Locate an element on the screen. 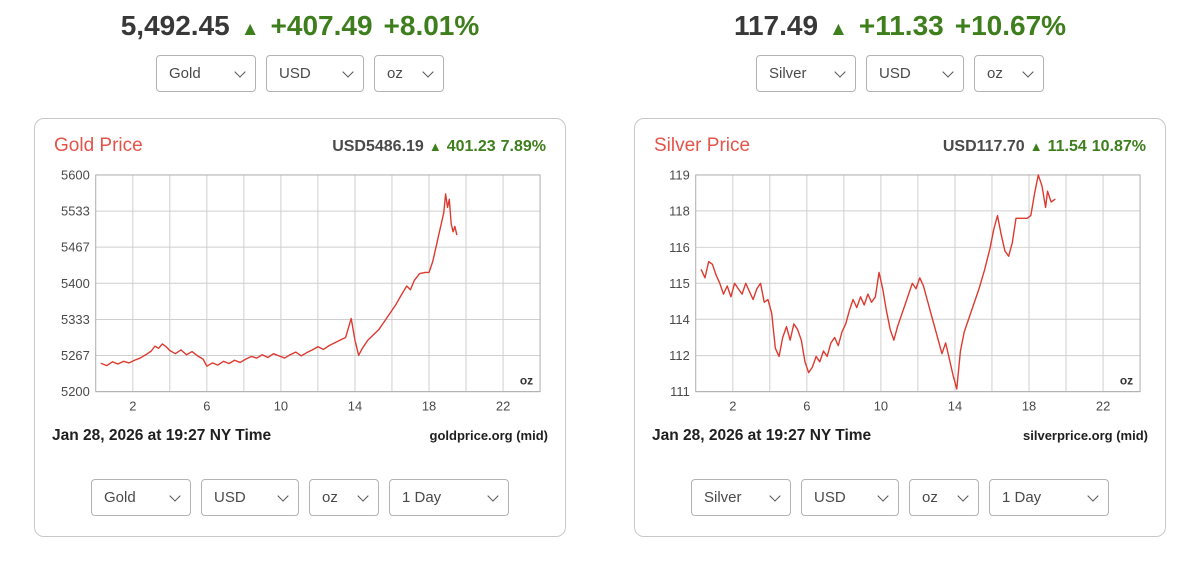  chart-quote: USD5486.19 ▲ 401.23 7.89% is located at coordinates (439, 147).